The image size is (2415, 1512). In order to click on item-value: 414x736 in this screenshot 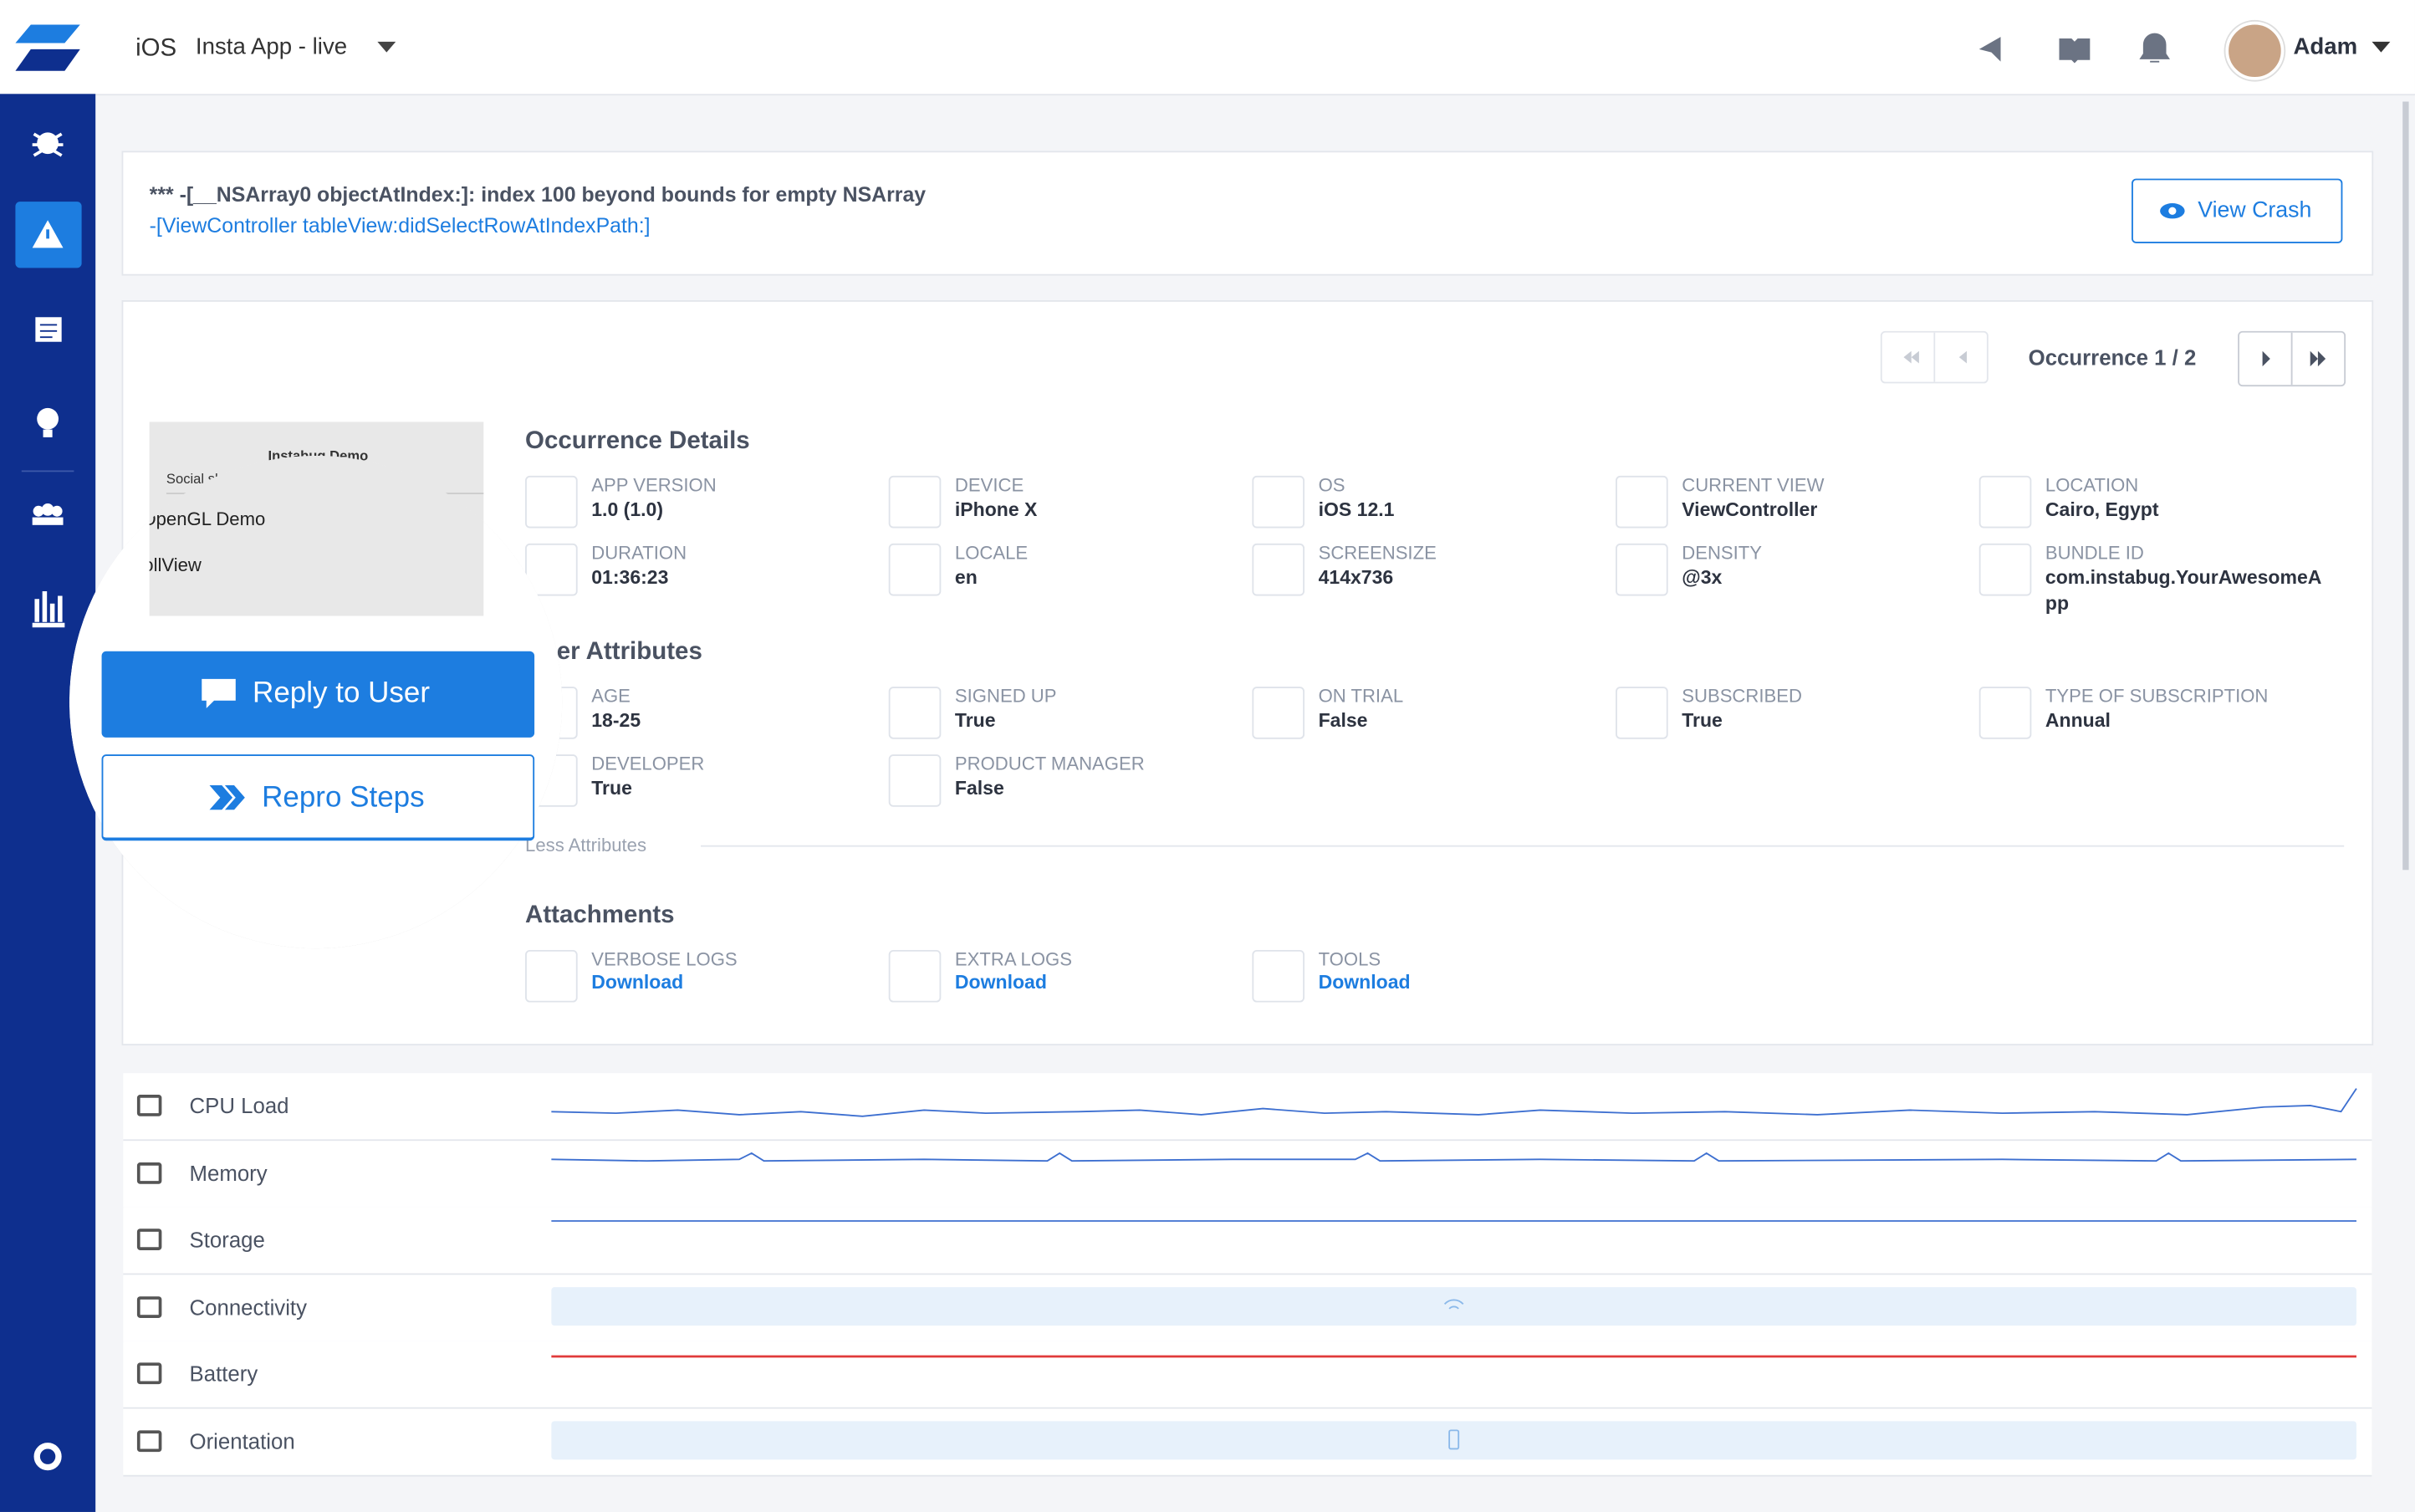, I will do `click(1356, 577)`.